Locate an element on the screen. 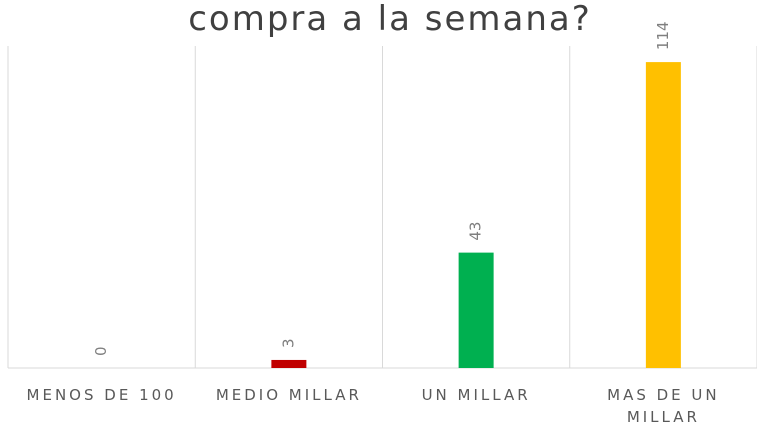  x-tick-label: MAS DE UN MILLAR is located at coordinates (663, 406).